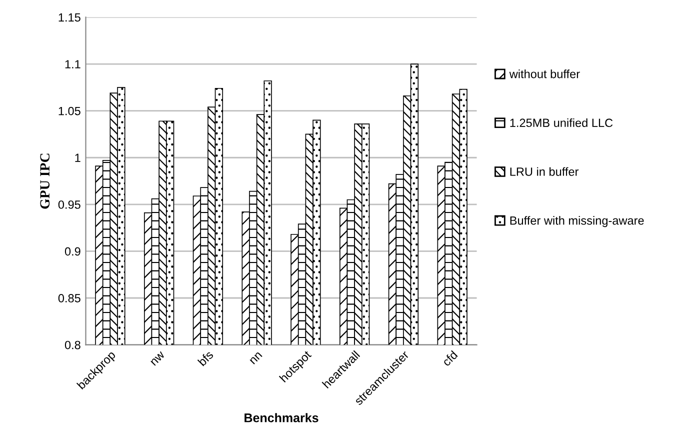 This screenshot has width=686, height=431. What do you see at coordinates (577, 222) in the screenshot?
I see `legend-label: Buffer with missing-aware` at bounding box center [577, 222].